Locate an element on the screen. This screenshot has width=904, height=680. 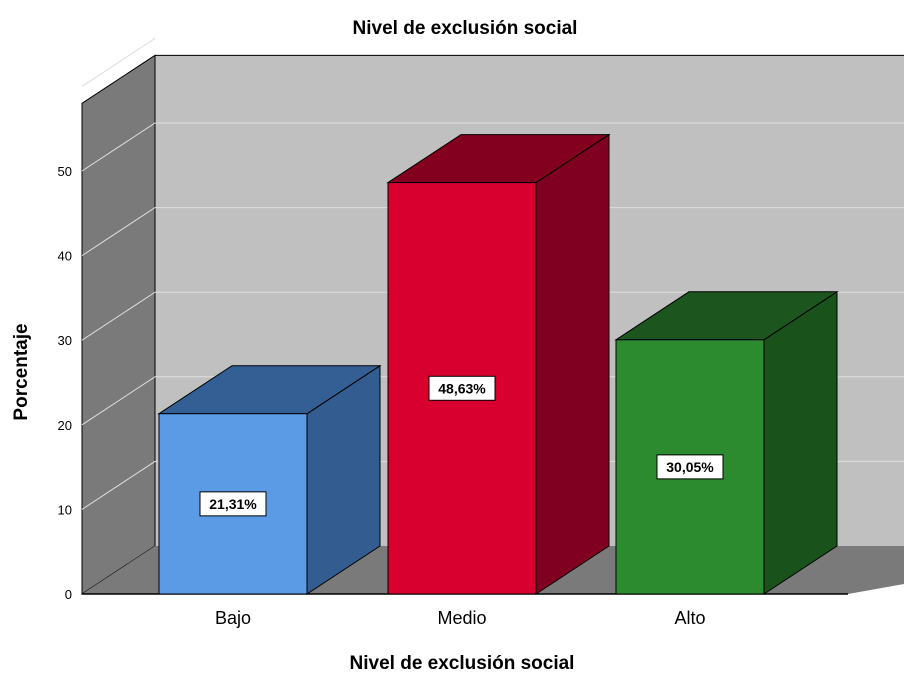
bar-bajo: 21,31% is located at coordinates (269, 479).